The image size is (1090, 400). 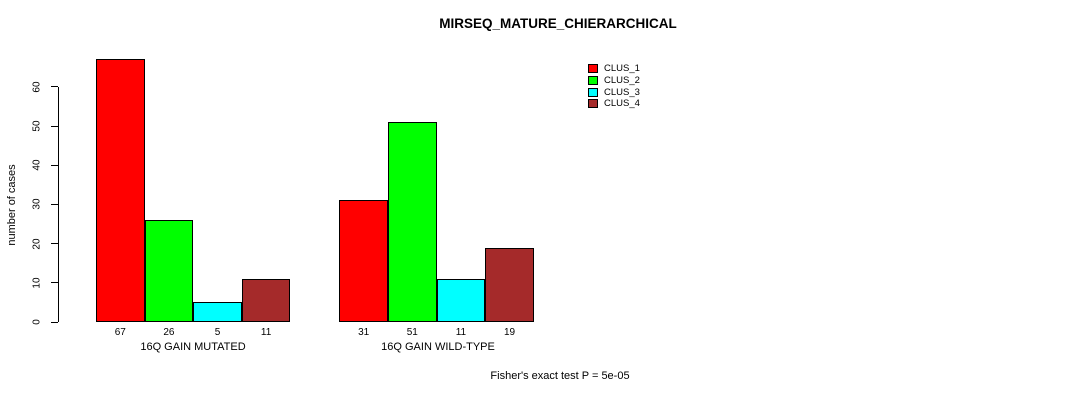 I want to click on legend-row-clus_4: CLUS_4, so click(x=614, y=104).